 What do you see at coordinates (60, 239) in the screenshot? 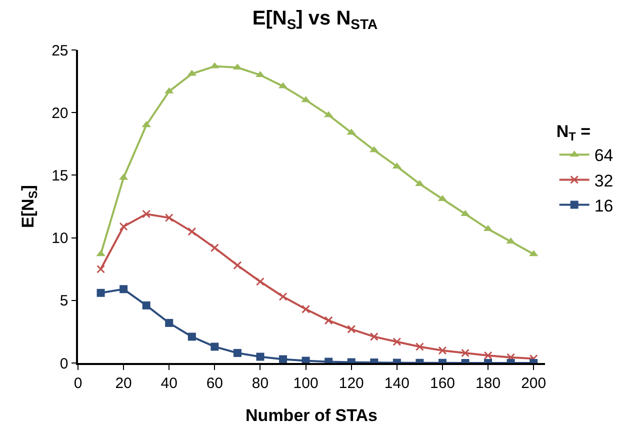
I see `y-tick-label: 10` at bounding box center [60, 239].